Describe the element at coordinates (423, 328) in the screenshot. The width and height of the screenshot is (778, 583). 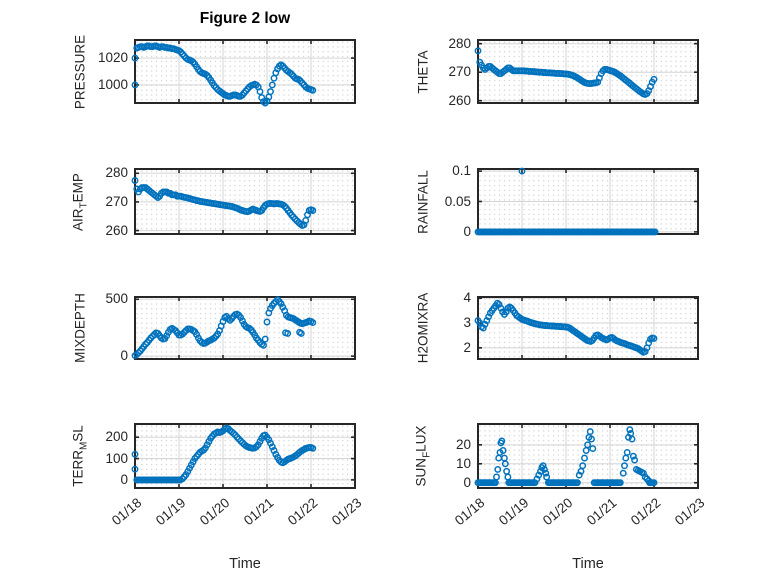
I see `h2omixra-ylabel: H2OMIXRA` at that location.